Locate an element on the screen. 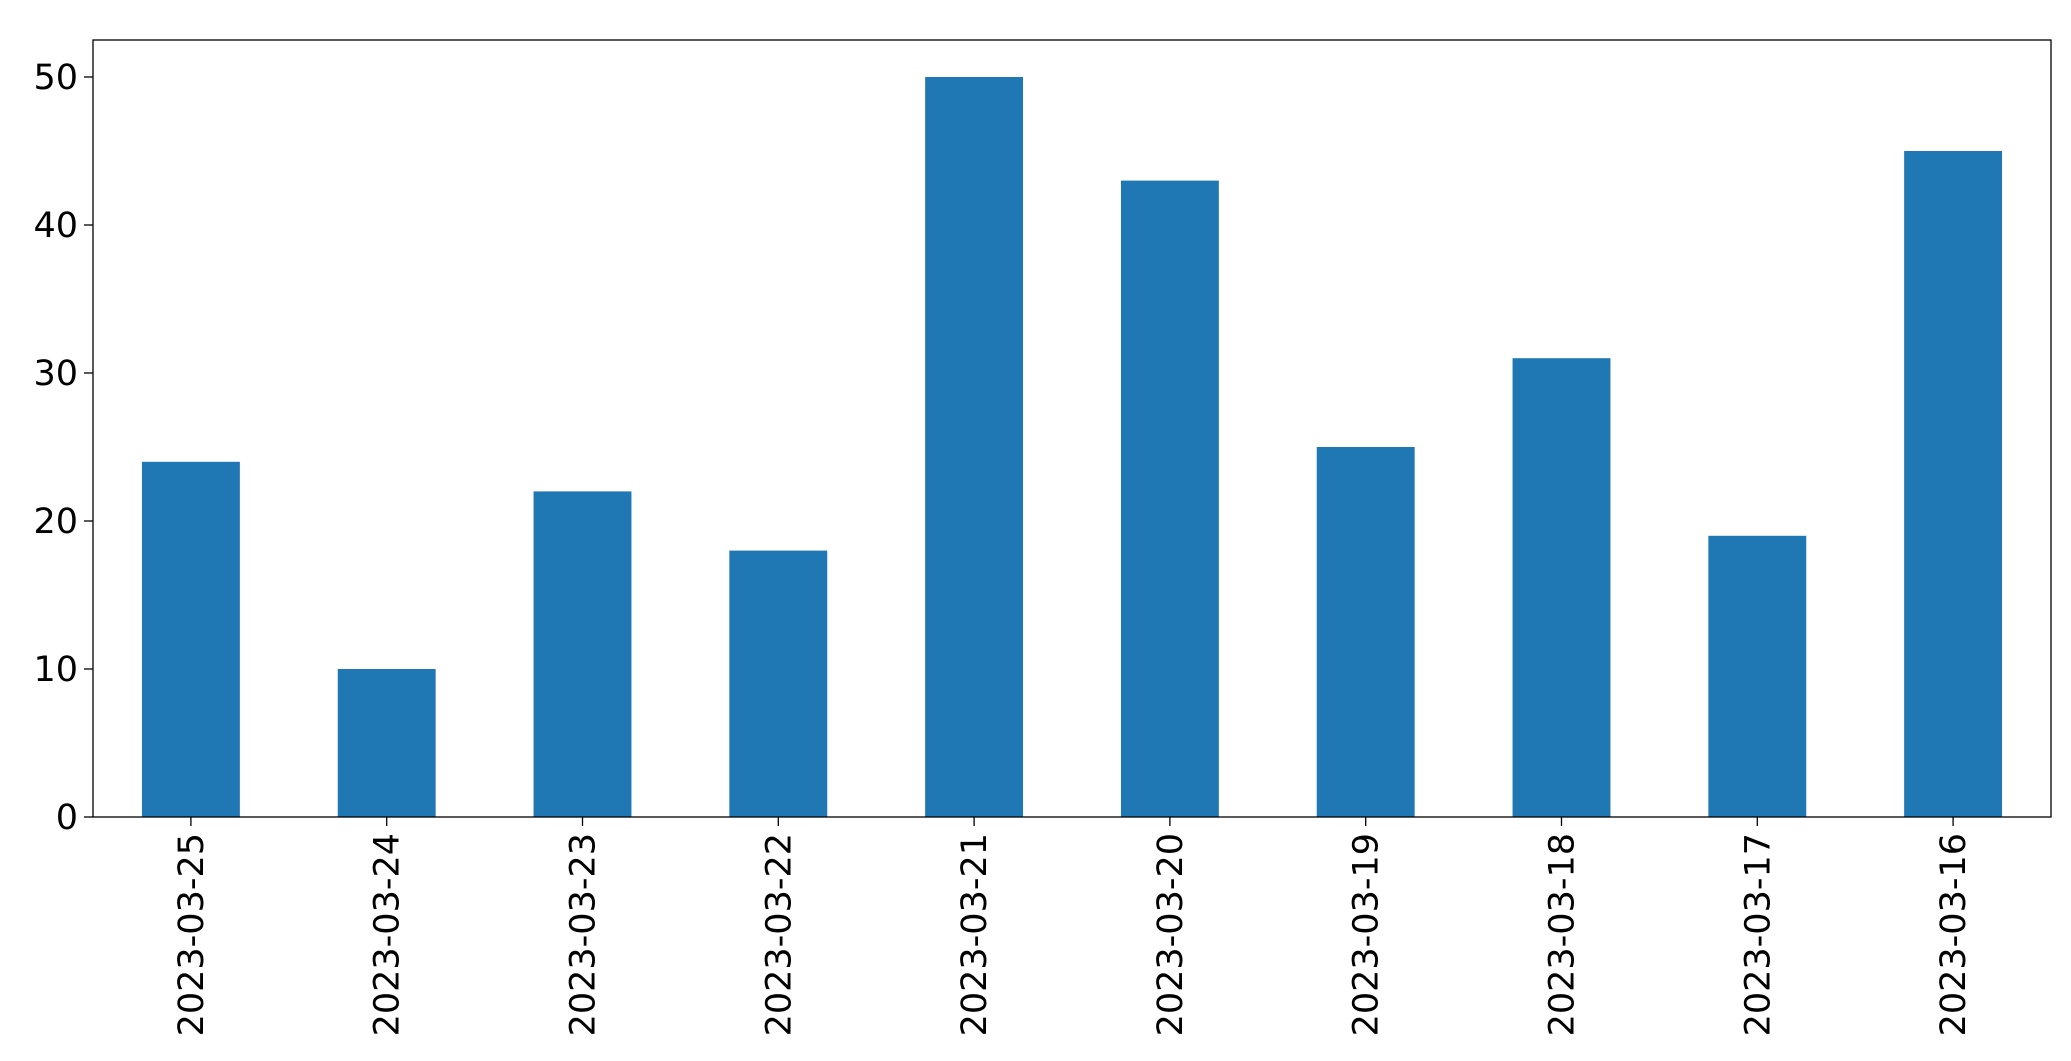 This screenshot has height=1061, width=2071. y-tick-label: 40 is located at coordinates (55, 226).